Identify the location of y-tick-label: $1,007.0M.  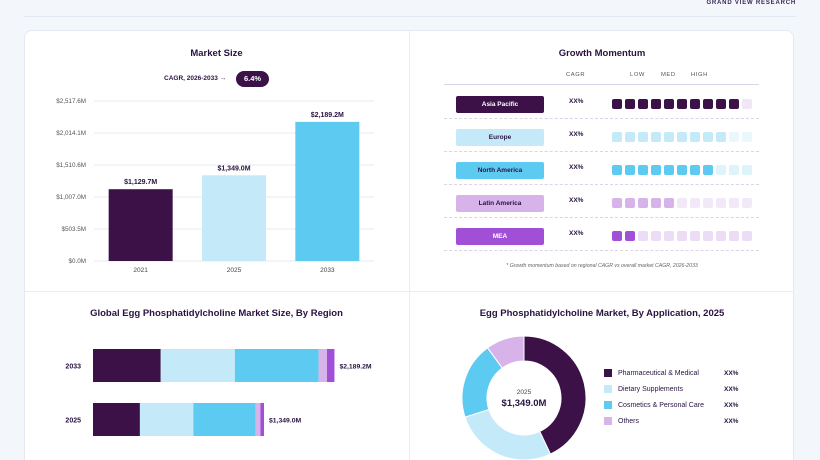
(71, 197).